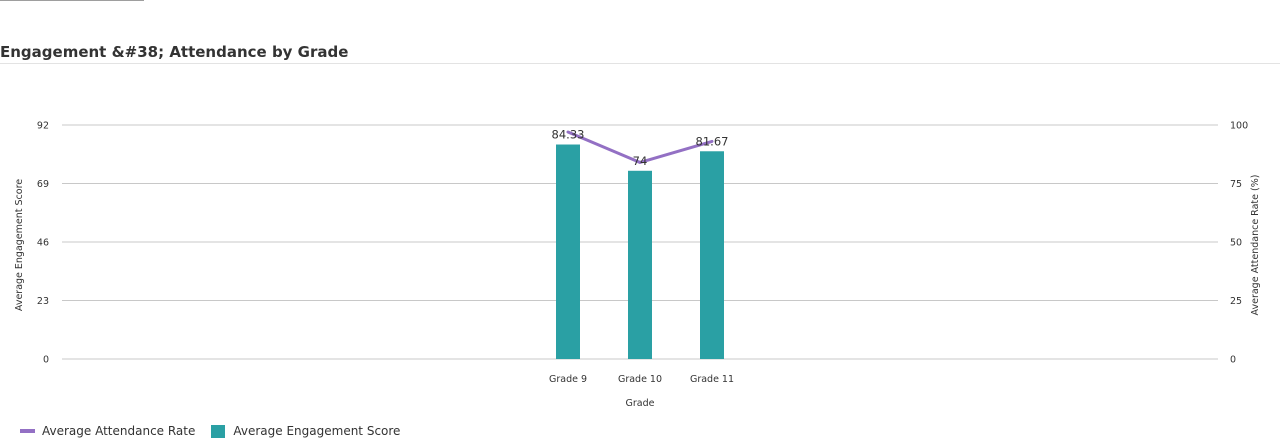  I want to click on y-tick-label: 0, so click(46, 360).